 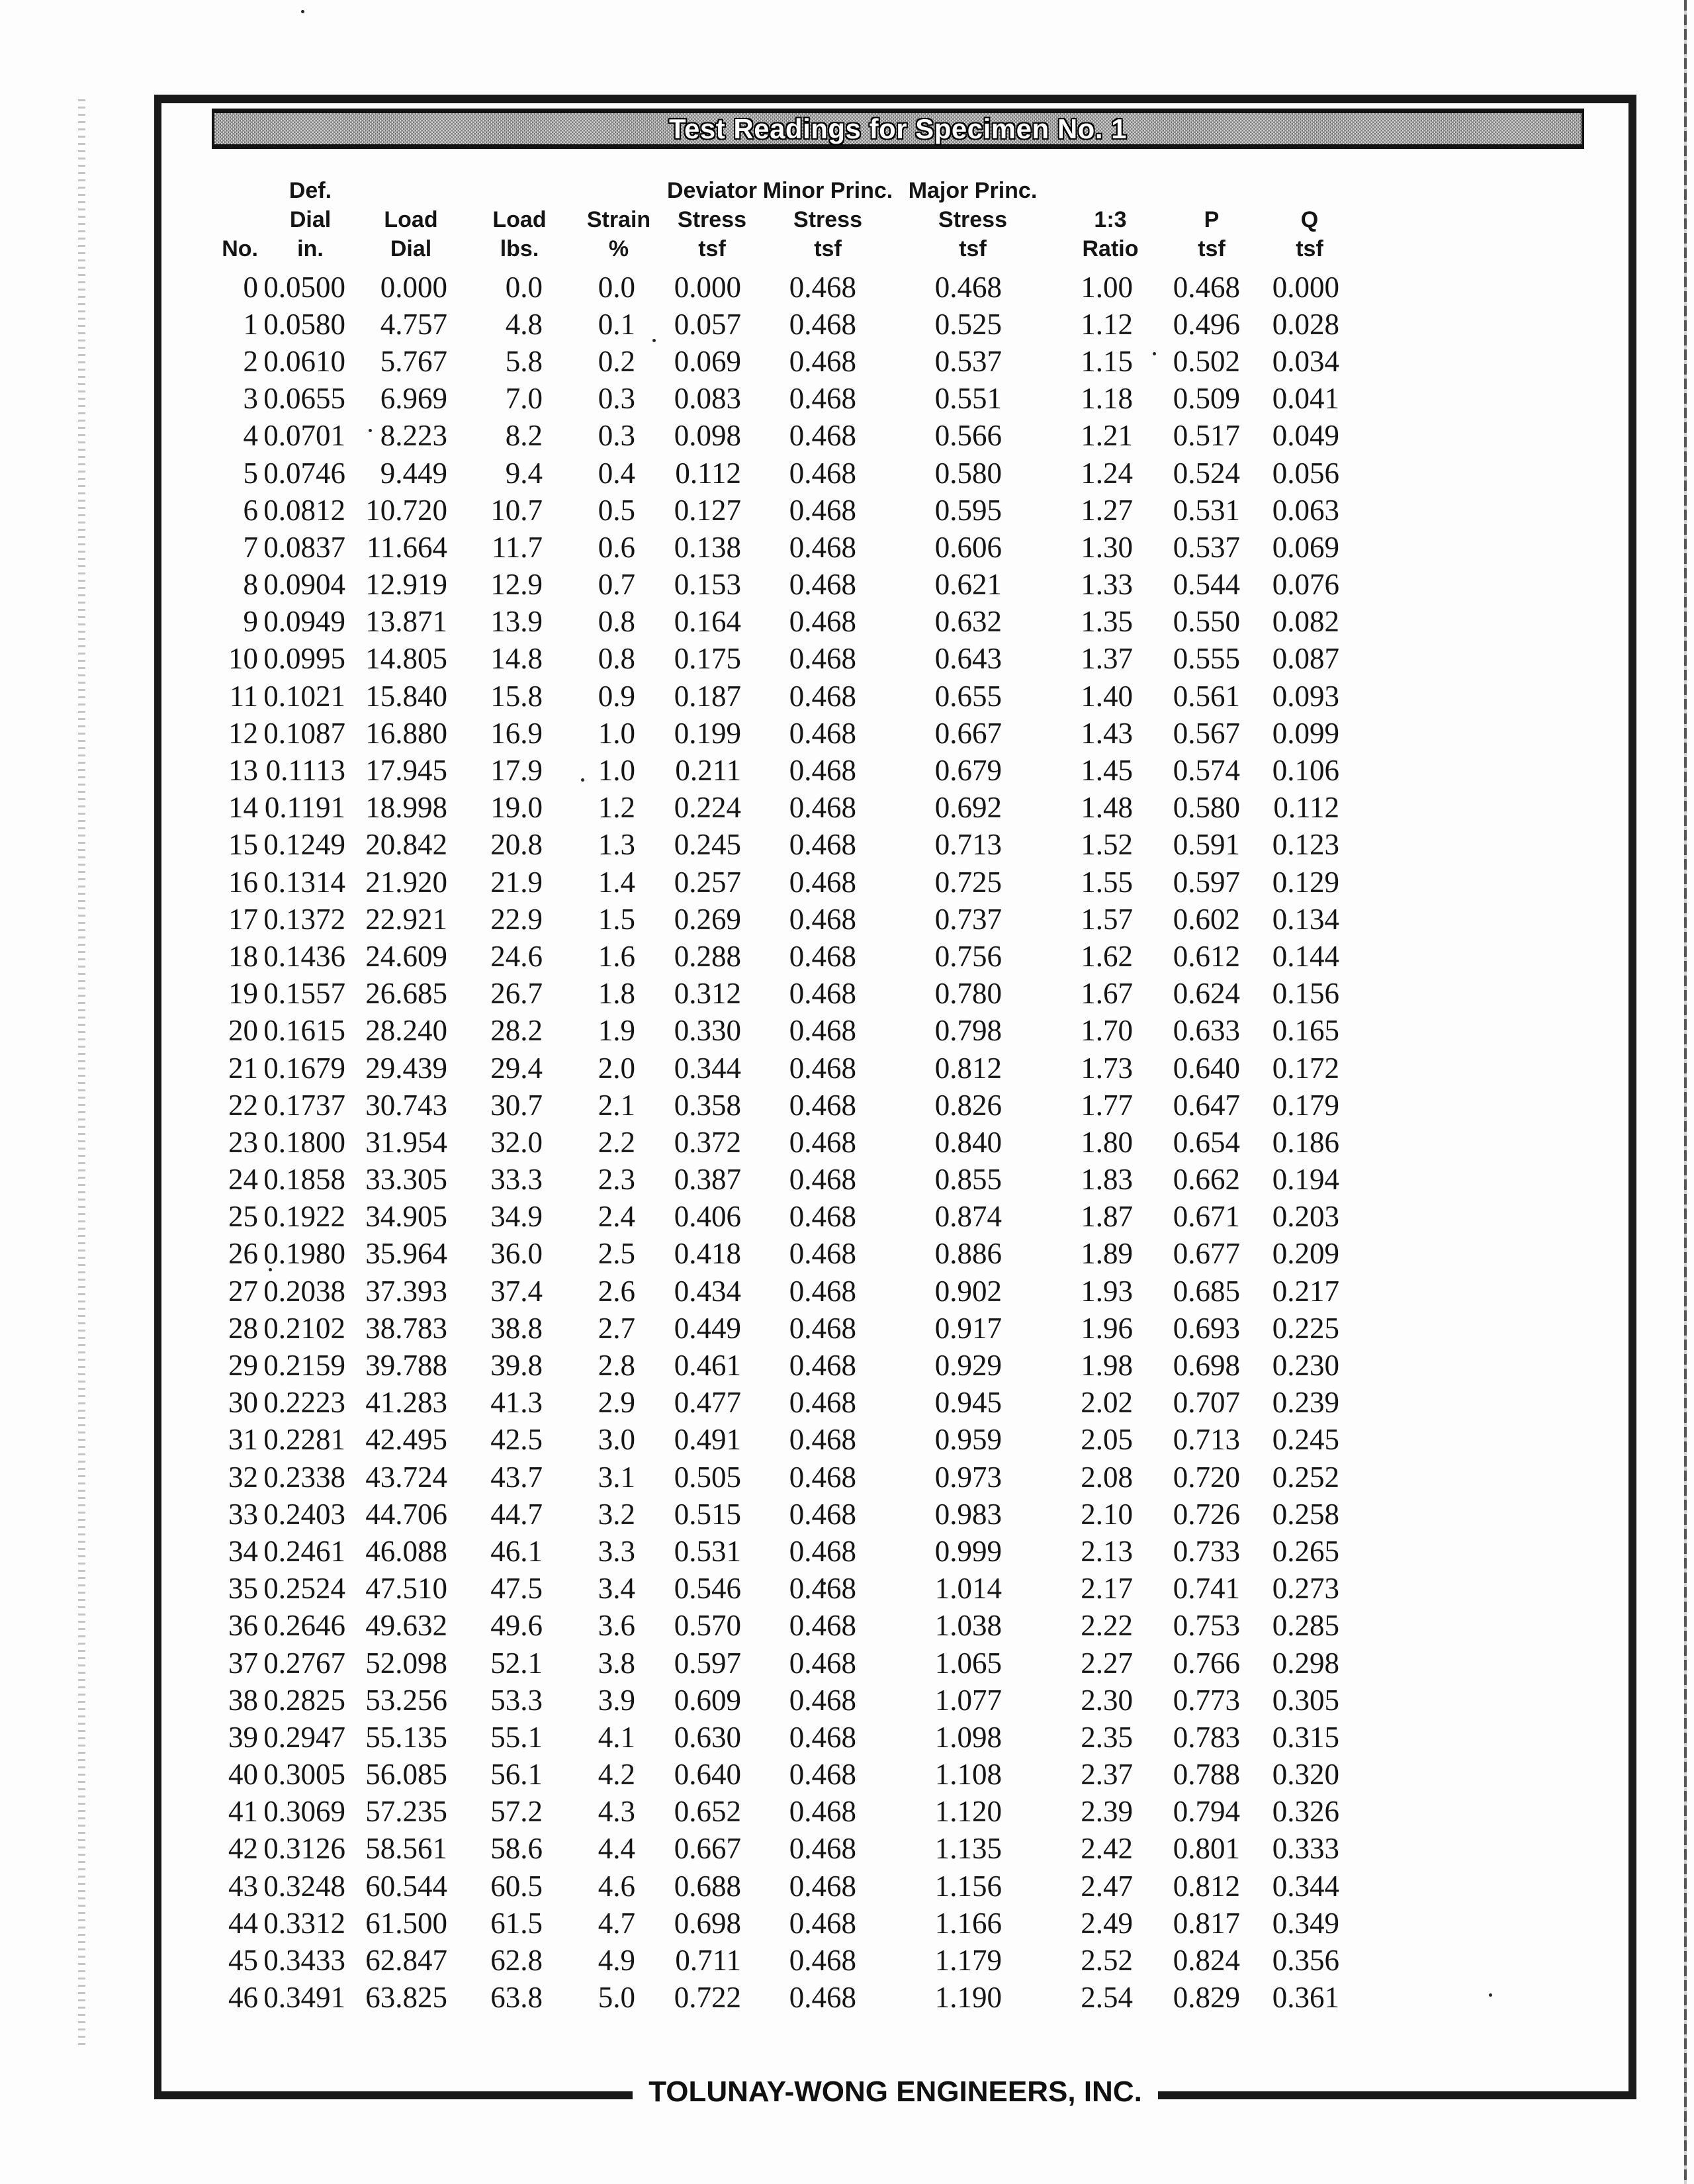 What do you see at coordinates (304, 1254) in the screenshot?
I see `table-cell: 0.1980` at bounding box center [304, 1254].